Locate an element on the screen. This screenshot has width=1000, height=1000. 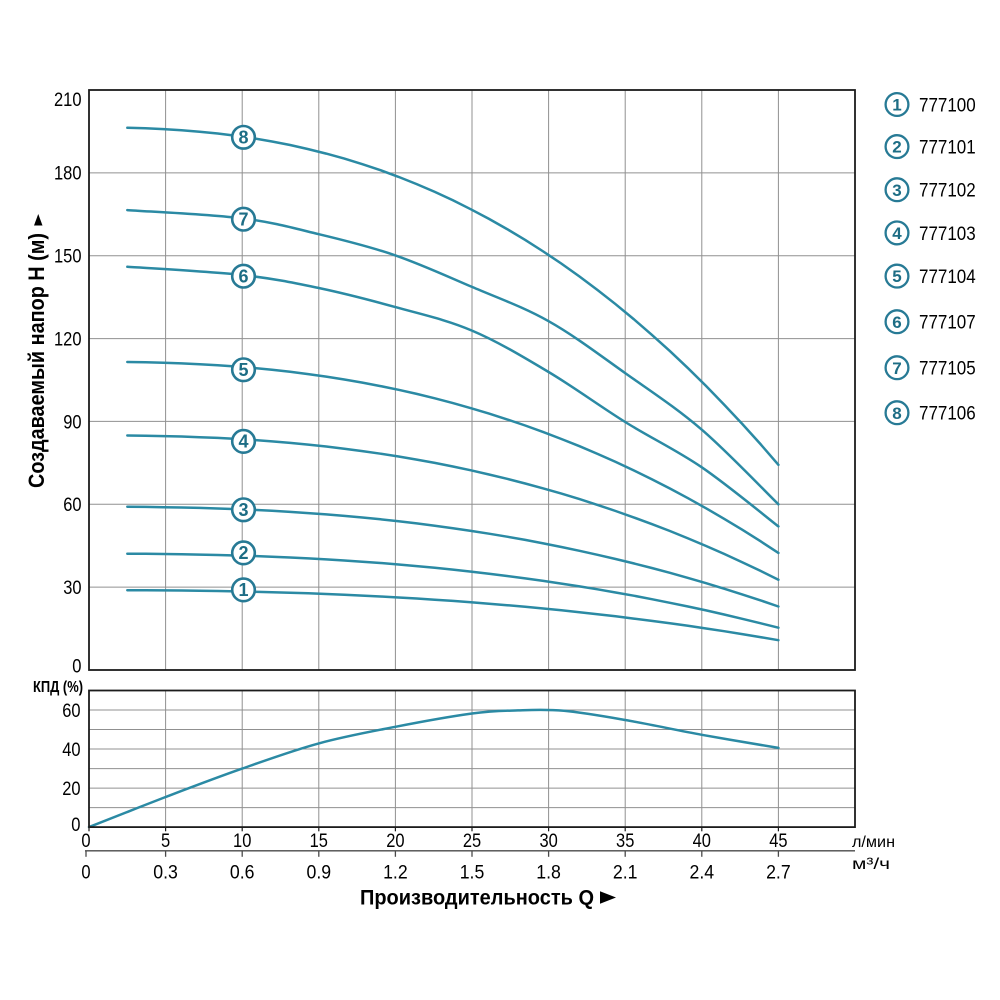
svg-text: 2.7 is located at coordinates (778, 873).